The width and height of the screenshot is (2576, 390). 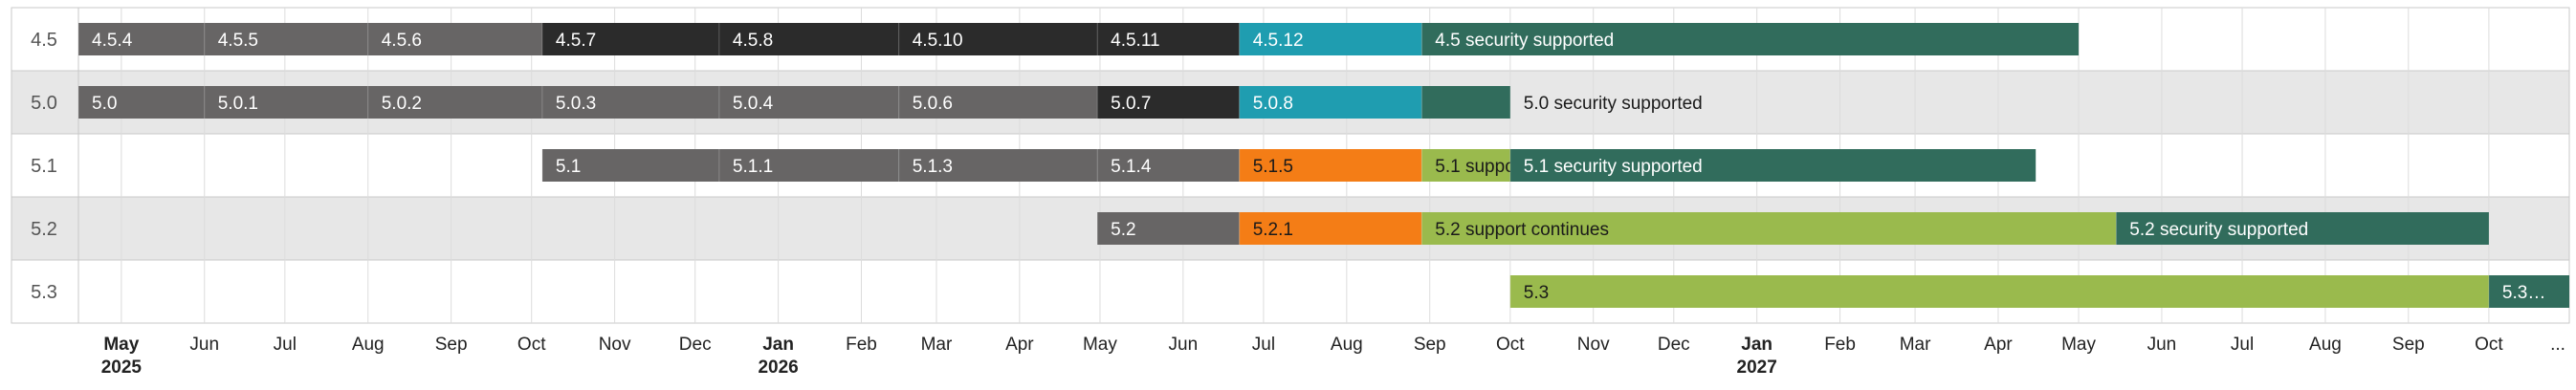 I want to click on axis-year-label: 2025, so click(x=122, y=368).